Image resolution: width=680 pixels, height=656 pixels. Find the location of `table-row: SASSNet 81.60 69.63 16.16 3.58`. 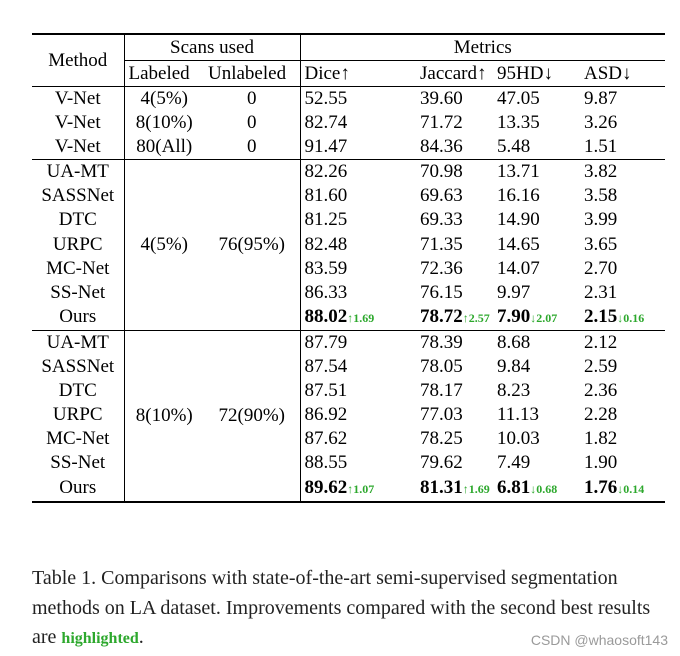

table-row: SASSNet 81.60 69.63 16.16 3.58 is located at coordinates (348, 196).